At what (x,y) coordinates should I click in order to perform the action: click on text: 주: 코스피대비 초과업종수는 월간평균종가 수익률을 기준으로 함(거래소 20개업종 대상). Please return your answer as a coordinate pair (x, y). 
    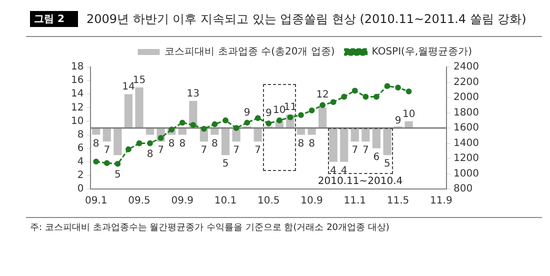
    Looking at the image, I should click on (210, 228).